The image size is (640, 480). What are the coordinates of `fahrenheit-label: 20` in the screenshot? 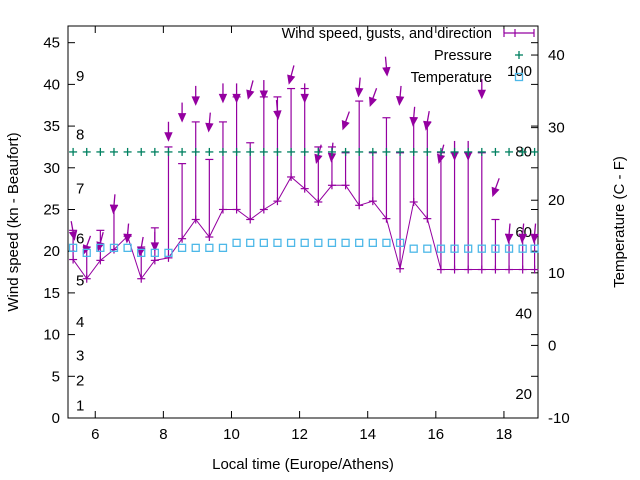 It's located at (523, 394).